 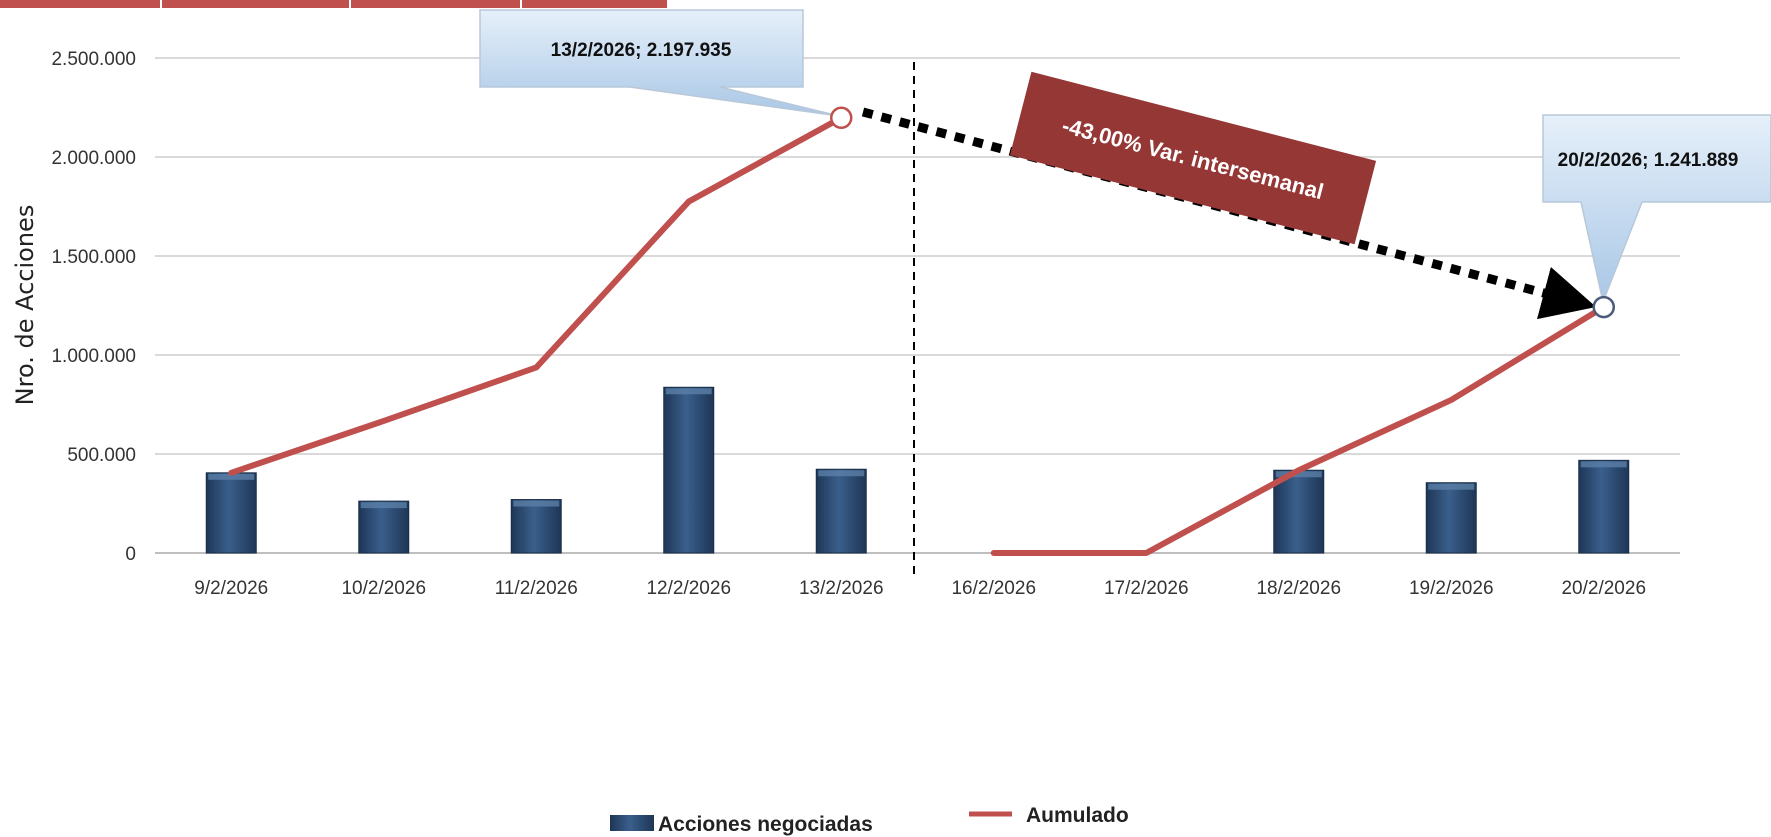 What do you see at coordinates (383, 588) in the screenshot?
I see `x-tick-label: 10/2/2026` at bounding box center [383, 588].